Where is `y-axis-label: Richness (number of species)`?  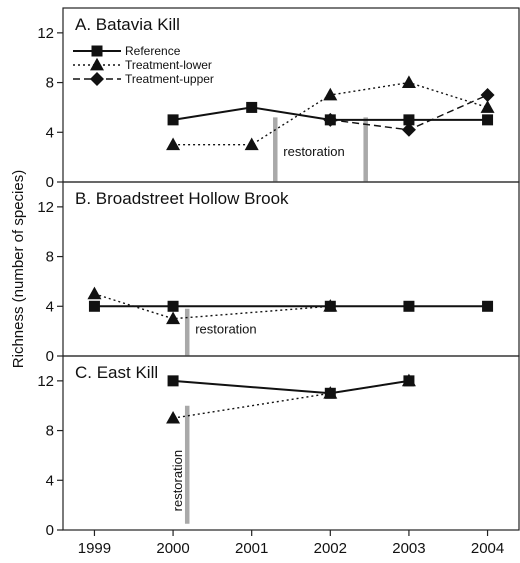 y-axis-label: Richness (number of species) is located at coordinates (18, 269).